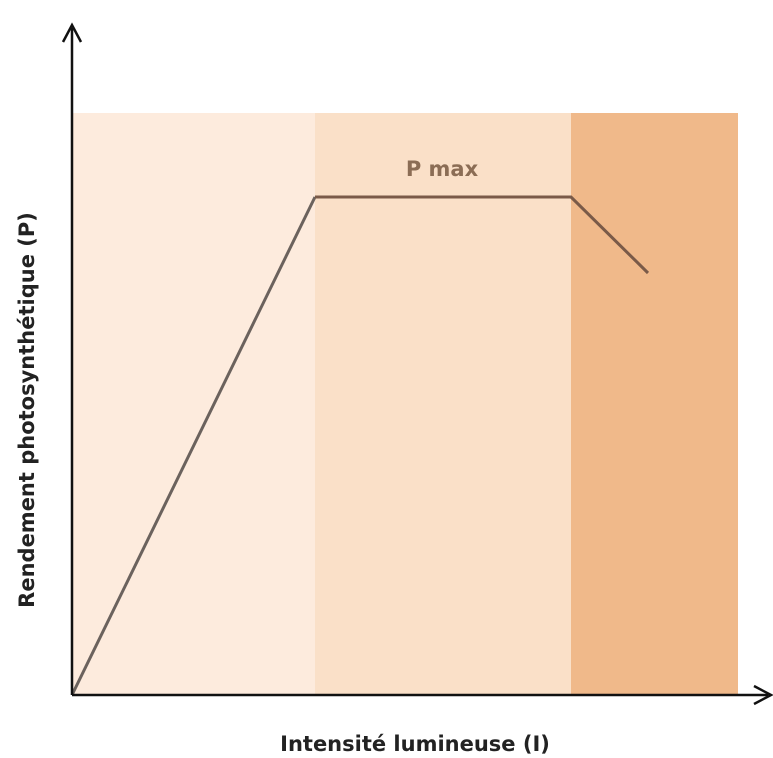  I want to click on y-axis-label: Rendement photosynthétique (P), so click(27, 410).